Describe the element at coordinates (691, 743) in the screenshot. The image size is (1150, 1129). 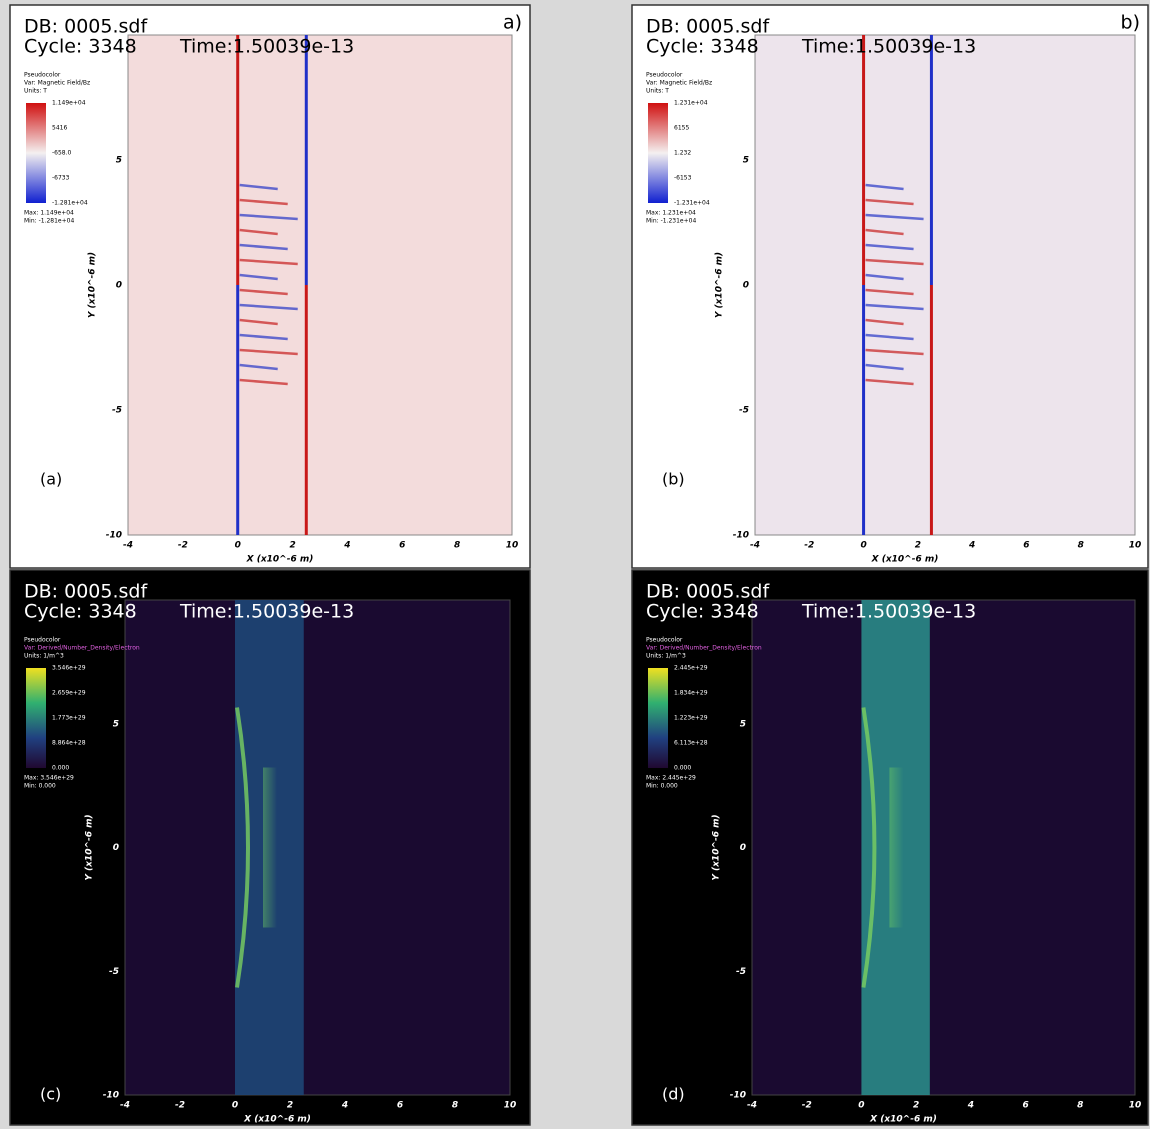
I see `colorbar-label: 6.113e+28` at that location.